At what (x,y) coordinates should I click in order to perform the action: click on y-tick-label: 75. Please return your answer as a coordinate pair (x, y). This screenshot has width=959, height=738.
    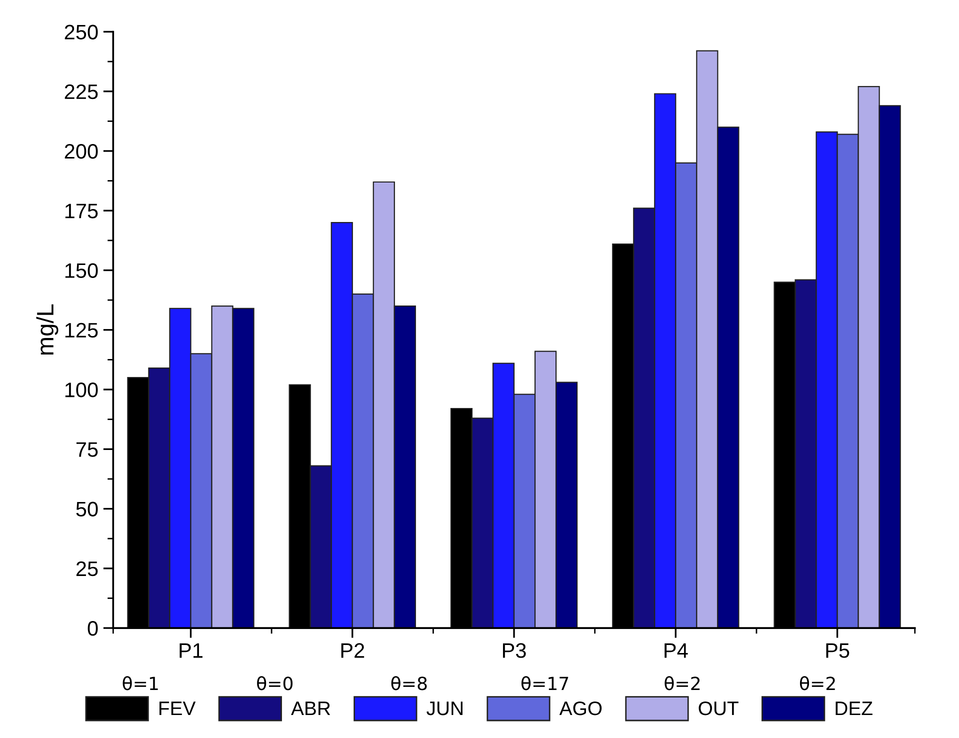
    Looking at the image, I should click on (87, 449).